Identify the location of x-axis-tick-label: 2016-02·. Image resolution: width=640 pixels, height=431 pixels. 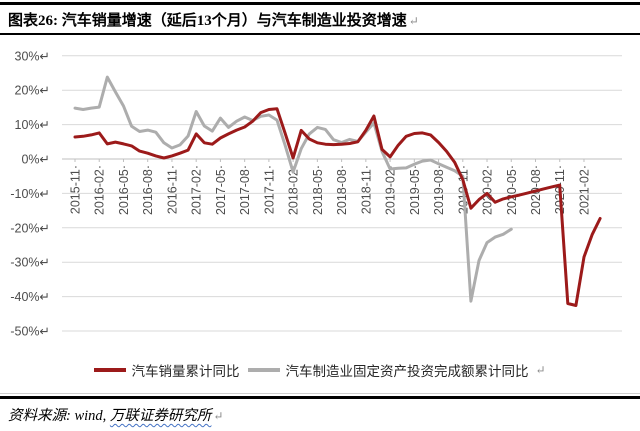
(100, 190).